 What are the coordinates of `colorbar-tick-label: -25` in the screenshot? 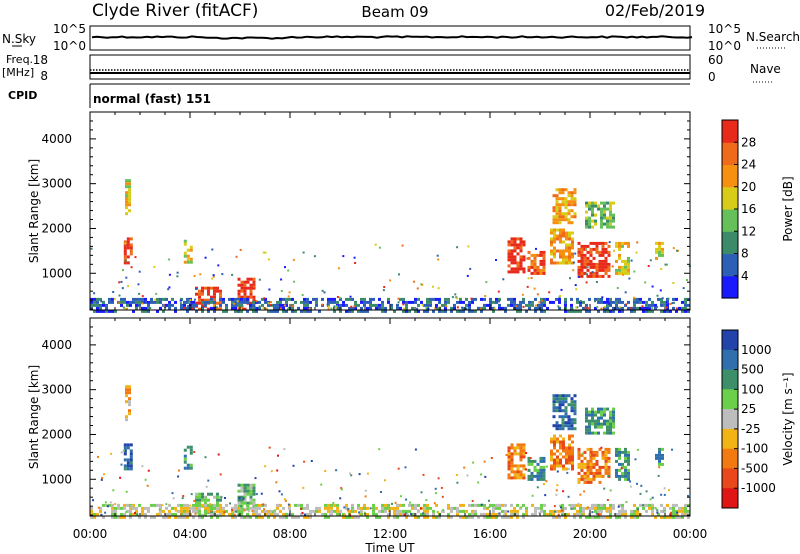 It's located at (751, 429).